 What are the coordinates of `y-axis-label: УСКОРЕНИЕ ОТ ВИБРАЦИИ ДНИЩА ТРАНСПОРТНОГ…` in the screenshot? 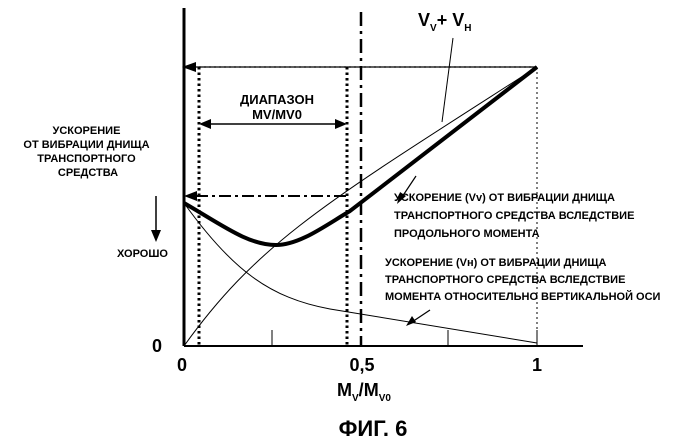 It's located at (87, 152).